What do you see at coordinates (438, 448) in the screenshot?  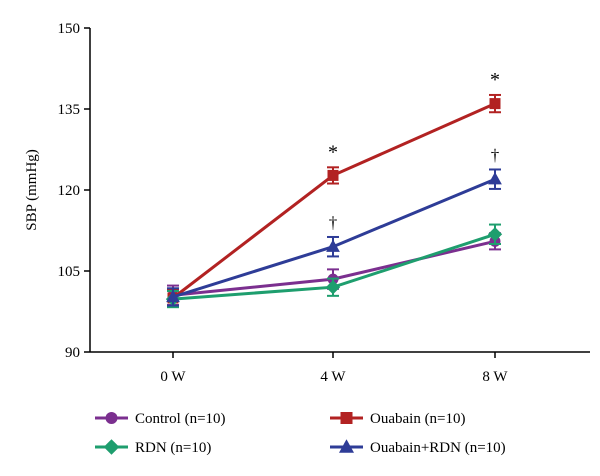 I see `legend-label: Ouabain+RDN (n=10)` at bounding box center [438, 448].